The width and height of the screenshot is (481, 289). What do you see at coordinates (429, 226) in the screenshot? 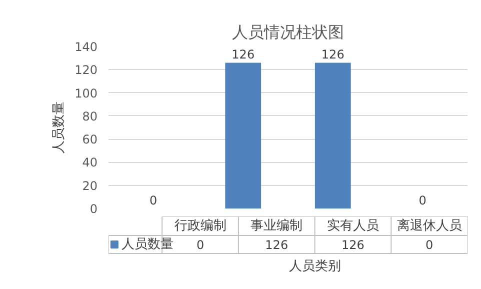
I see `x-tick-label: 离退休人员` at bounding box center [429, 226].